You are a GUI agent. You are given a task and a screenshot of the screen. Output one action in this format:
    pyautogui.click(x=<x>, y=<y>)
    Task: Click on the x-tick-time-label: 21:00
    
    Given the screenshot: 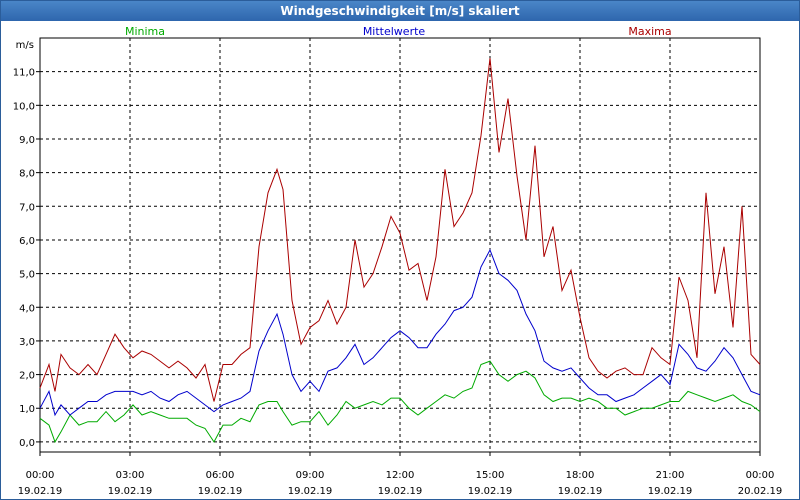 What is the action you would take?
    pyautogui.click(x=670, y=475)
    